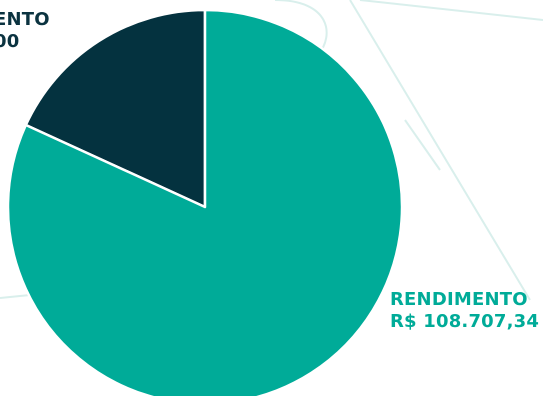  I want to click on slice-label-rendimento-line2: R$ 108.707,34, so click(465, 321).